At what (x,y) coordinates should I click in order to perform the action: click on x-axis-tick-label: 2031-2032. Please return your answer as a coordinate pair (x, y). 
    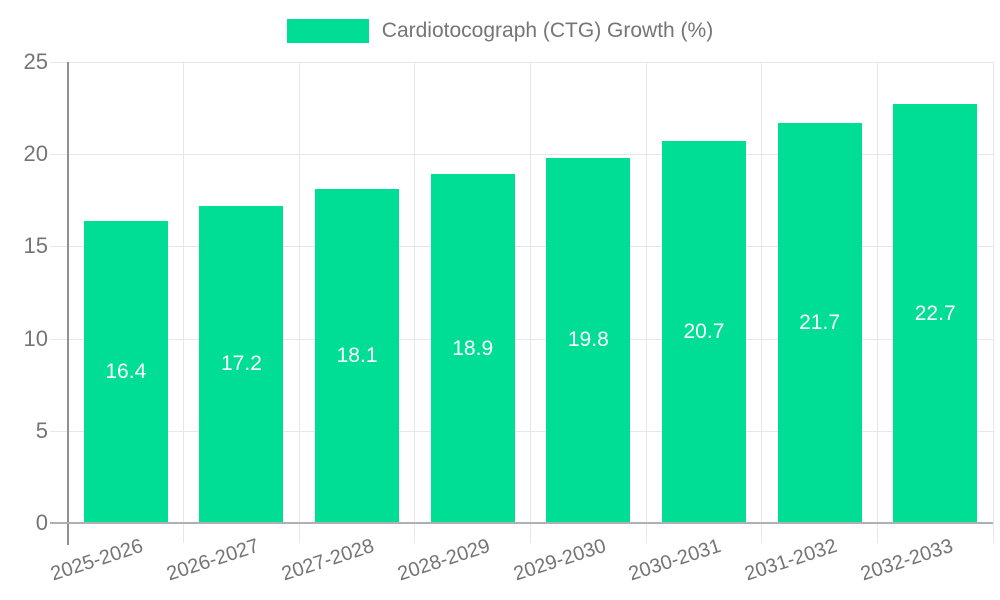
    Looking at the image, I should click on (790, 560).